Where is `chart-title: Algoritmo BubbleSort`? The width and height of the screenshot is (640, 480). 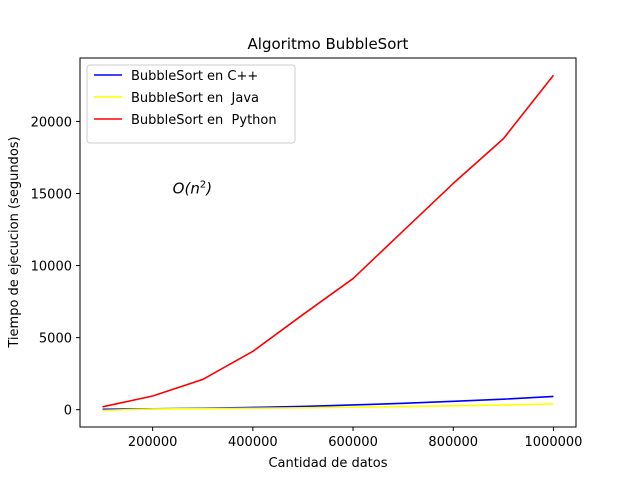 chart-title: Algoritmo BubbleSort is located at coordinates (328, 44).